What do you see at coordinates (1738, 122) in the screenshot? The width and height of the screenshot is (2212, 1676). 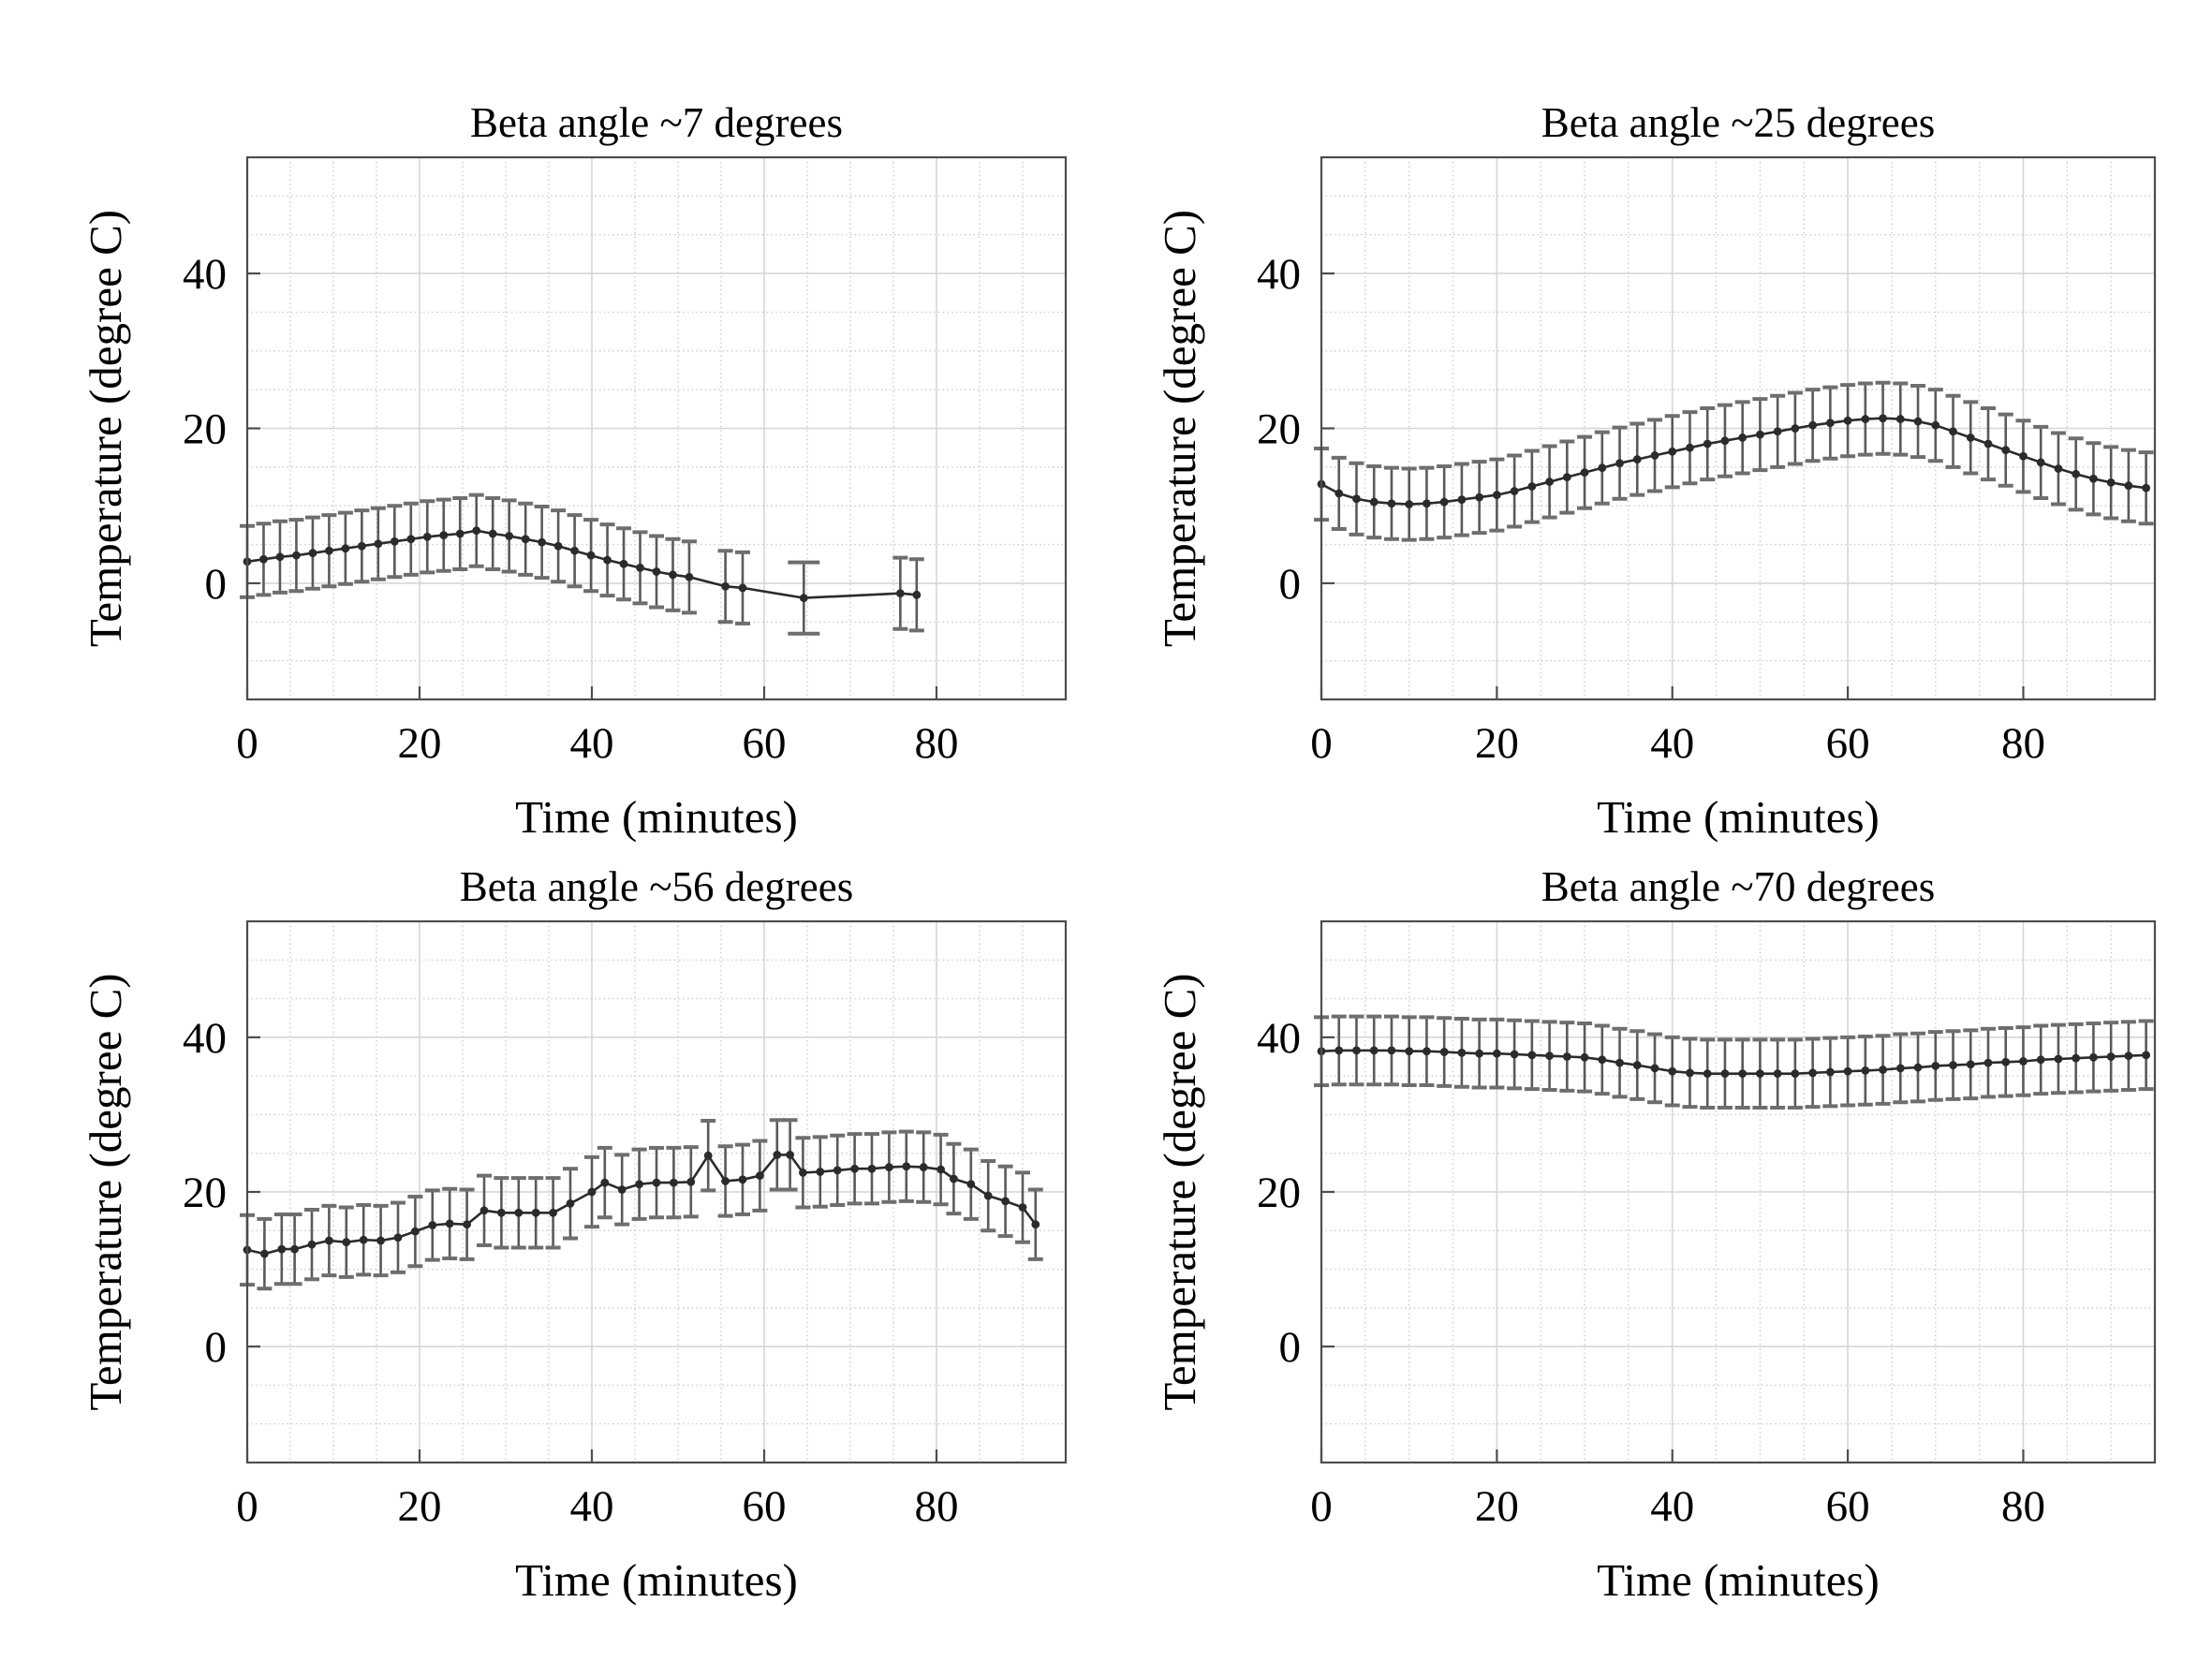 I see `plot-title: Beta angle ~25 degrees` at bounding box center [1738, 122].